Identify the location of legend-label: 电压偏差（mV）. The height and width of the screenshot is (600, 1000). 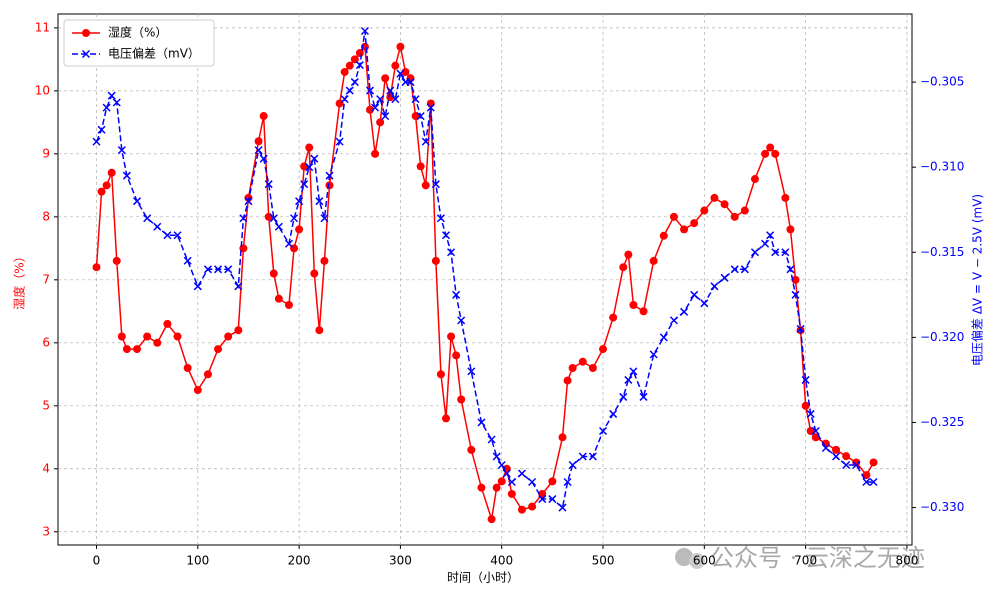
(154, 53).